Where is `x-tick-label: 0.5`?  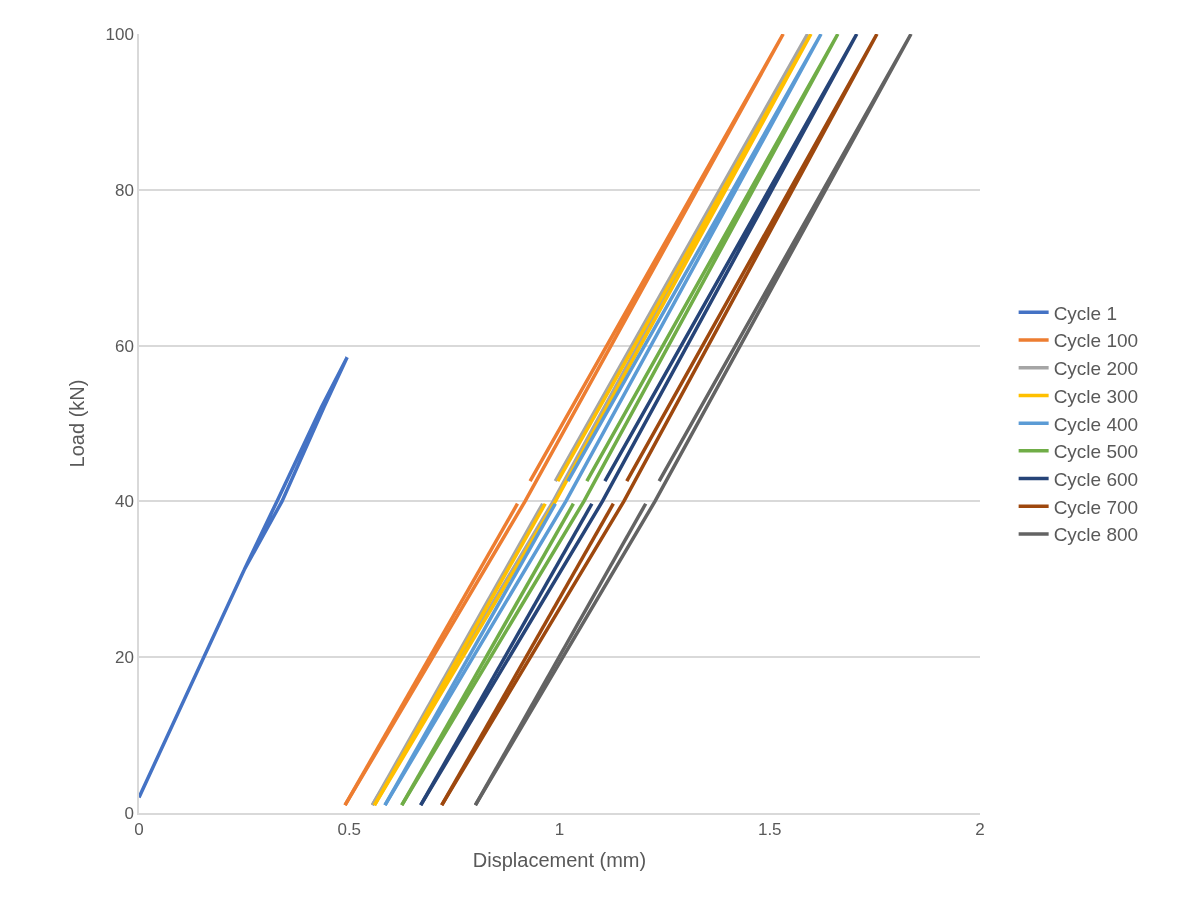 x-tick-label: 0.5 is located at coordinates (349, 830).